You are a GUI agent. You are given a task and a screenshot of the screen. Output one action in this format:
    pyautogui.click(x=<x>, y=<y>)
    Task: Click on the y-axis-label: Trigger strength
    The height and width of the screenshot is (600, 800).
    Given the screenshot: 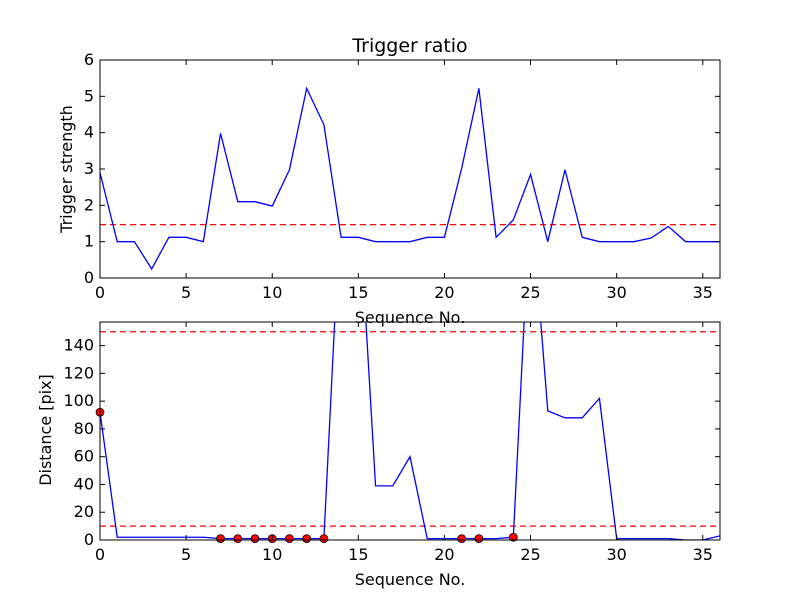 What is the action you would take?
    pyautogui.click(x=66, y=169)
    